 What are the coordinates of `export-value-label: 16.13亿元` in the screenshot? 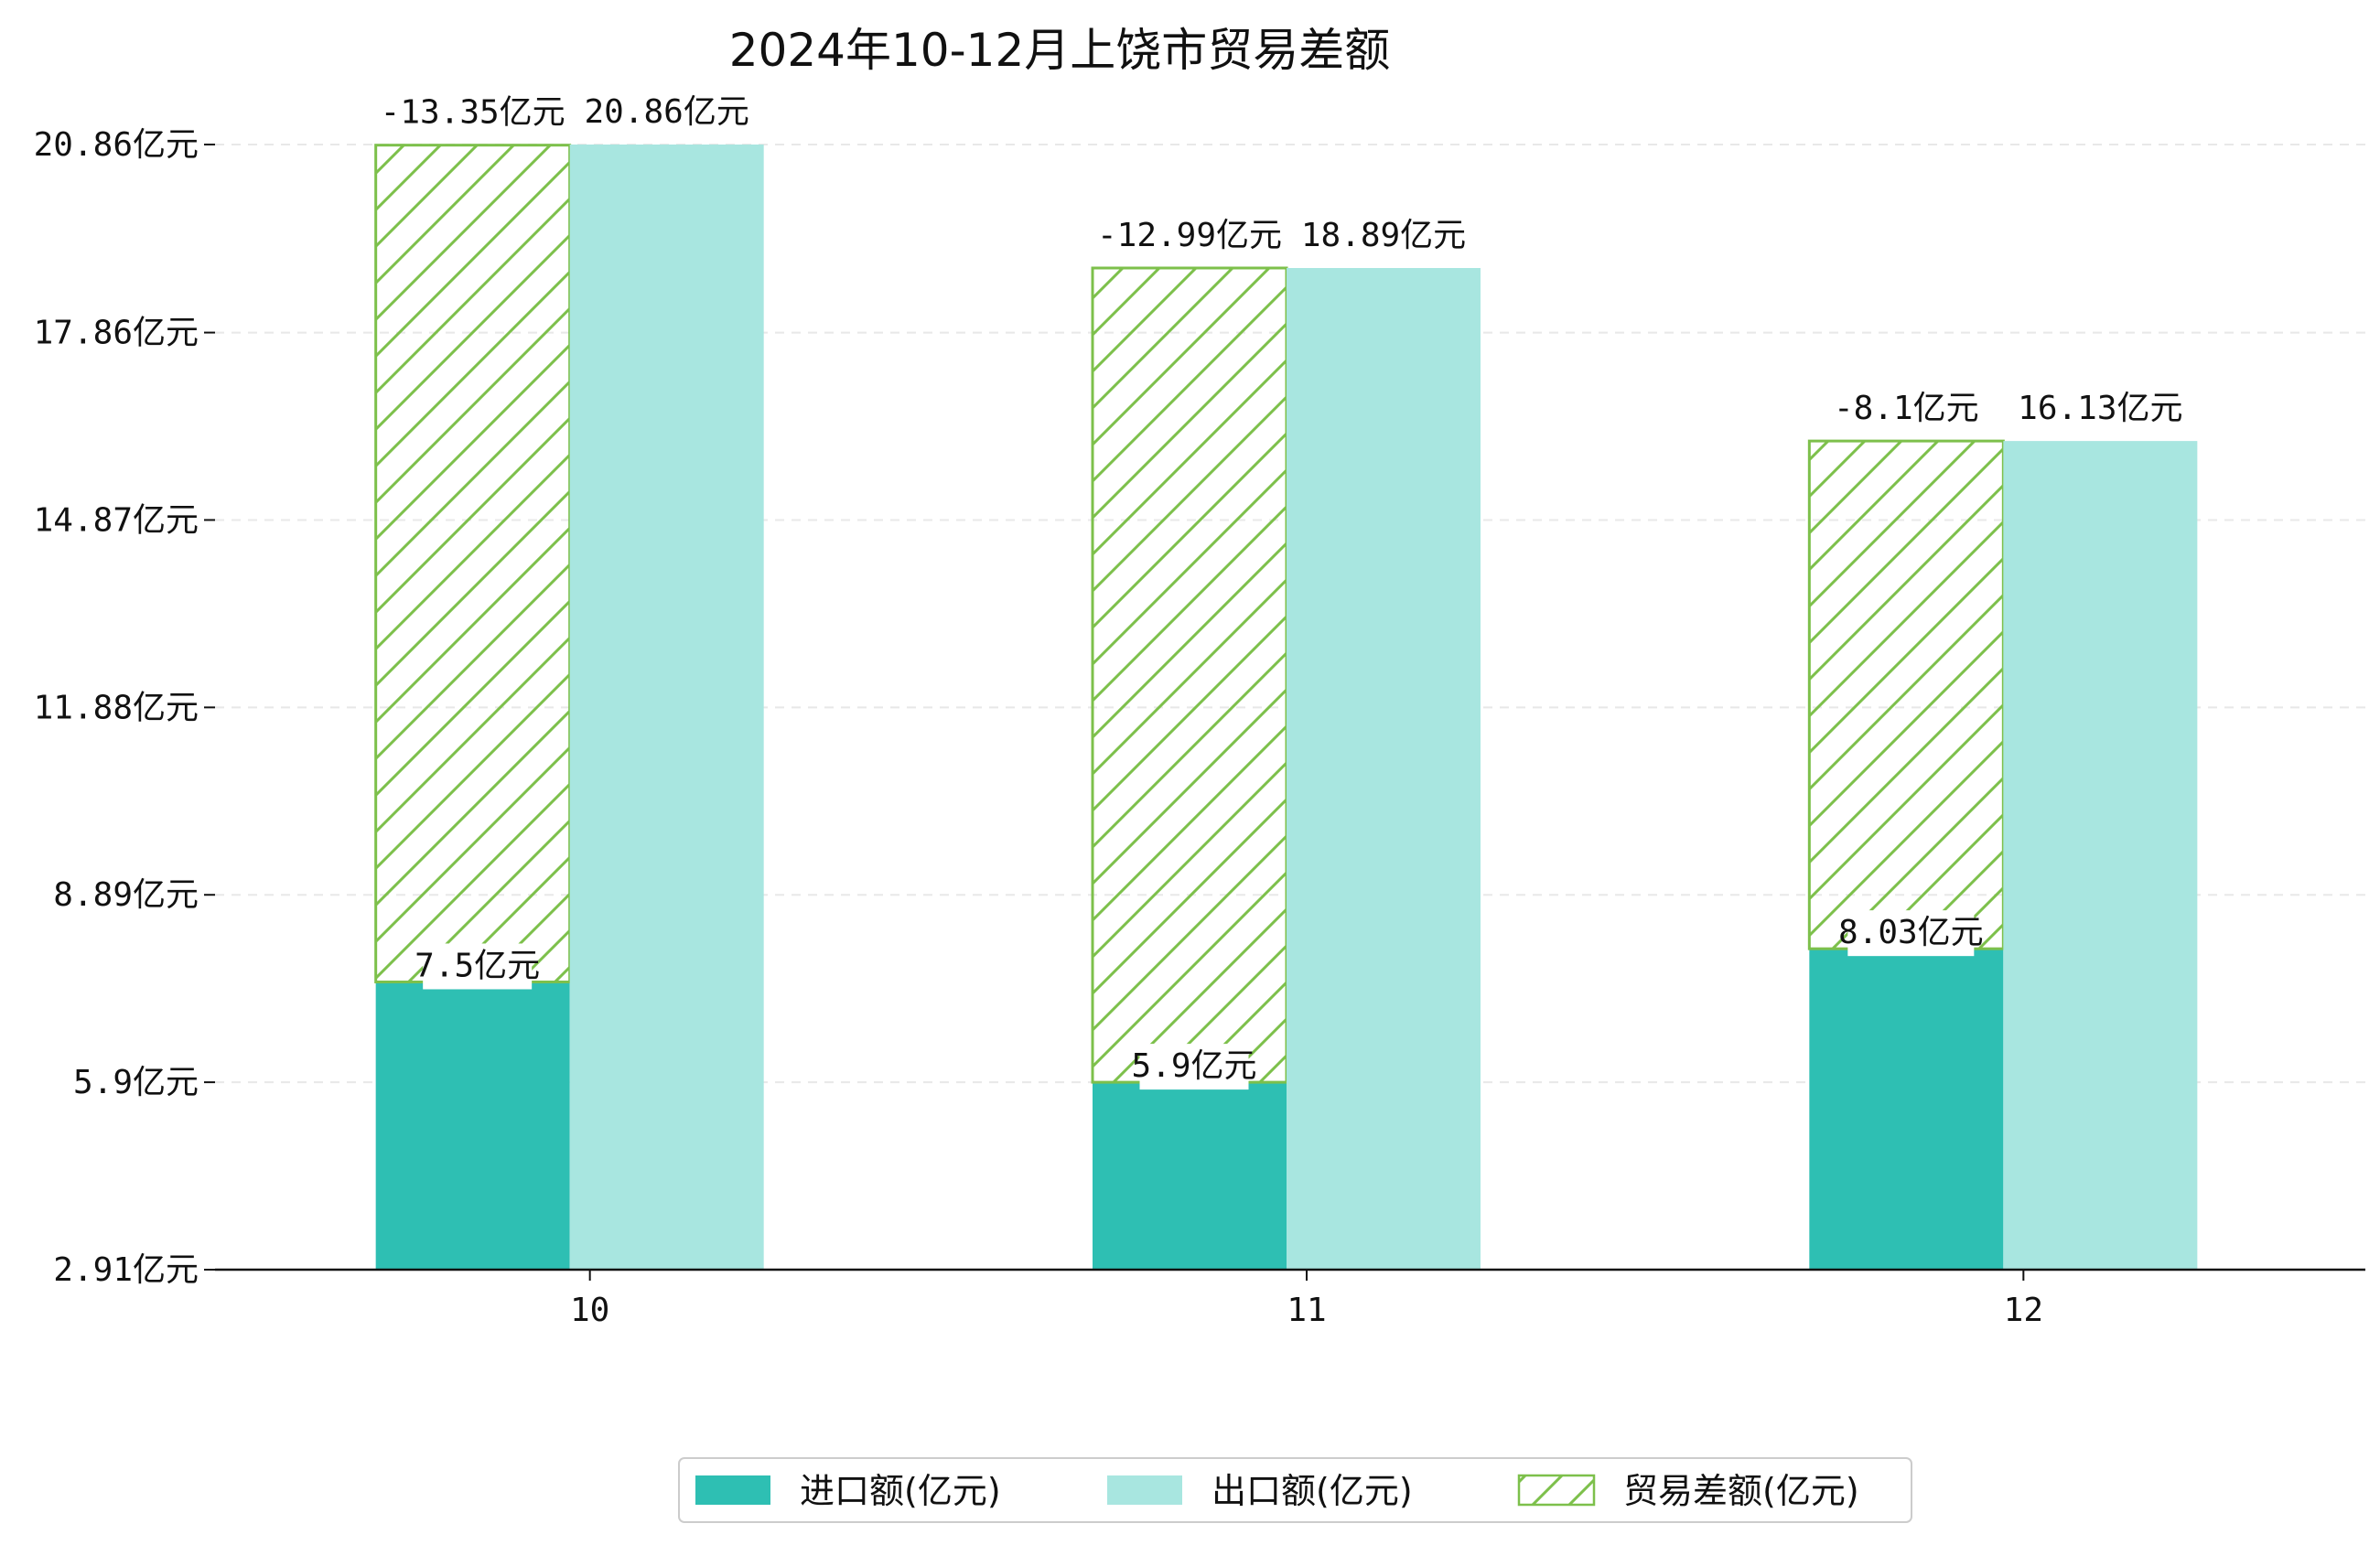 It's located at (2100, 408).